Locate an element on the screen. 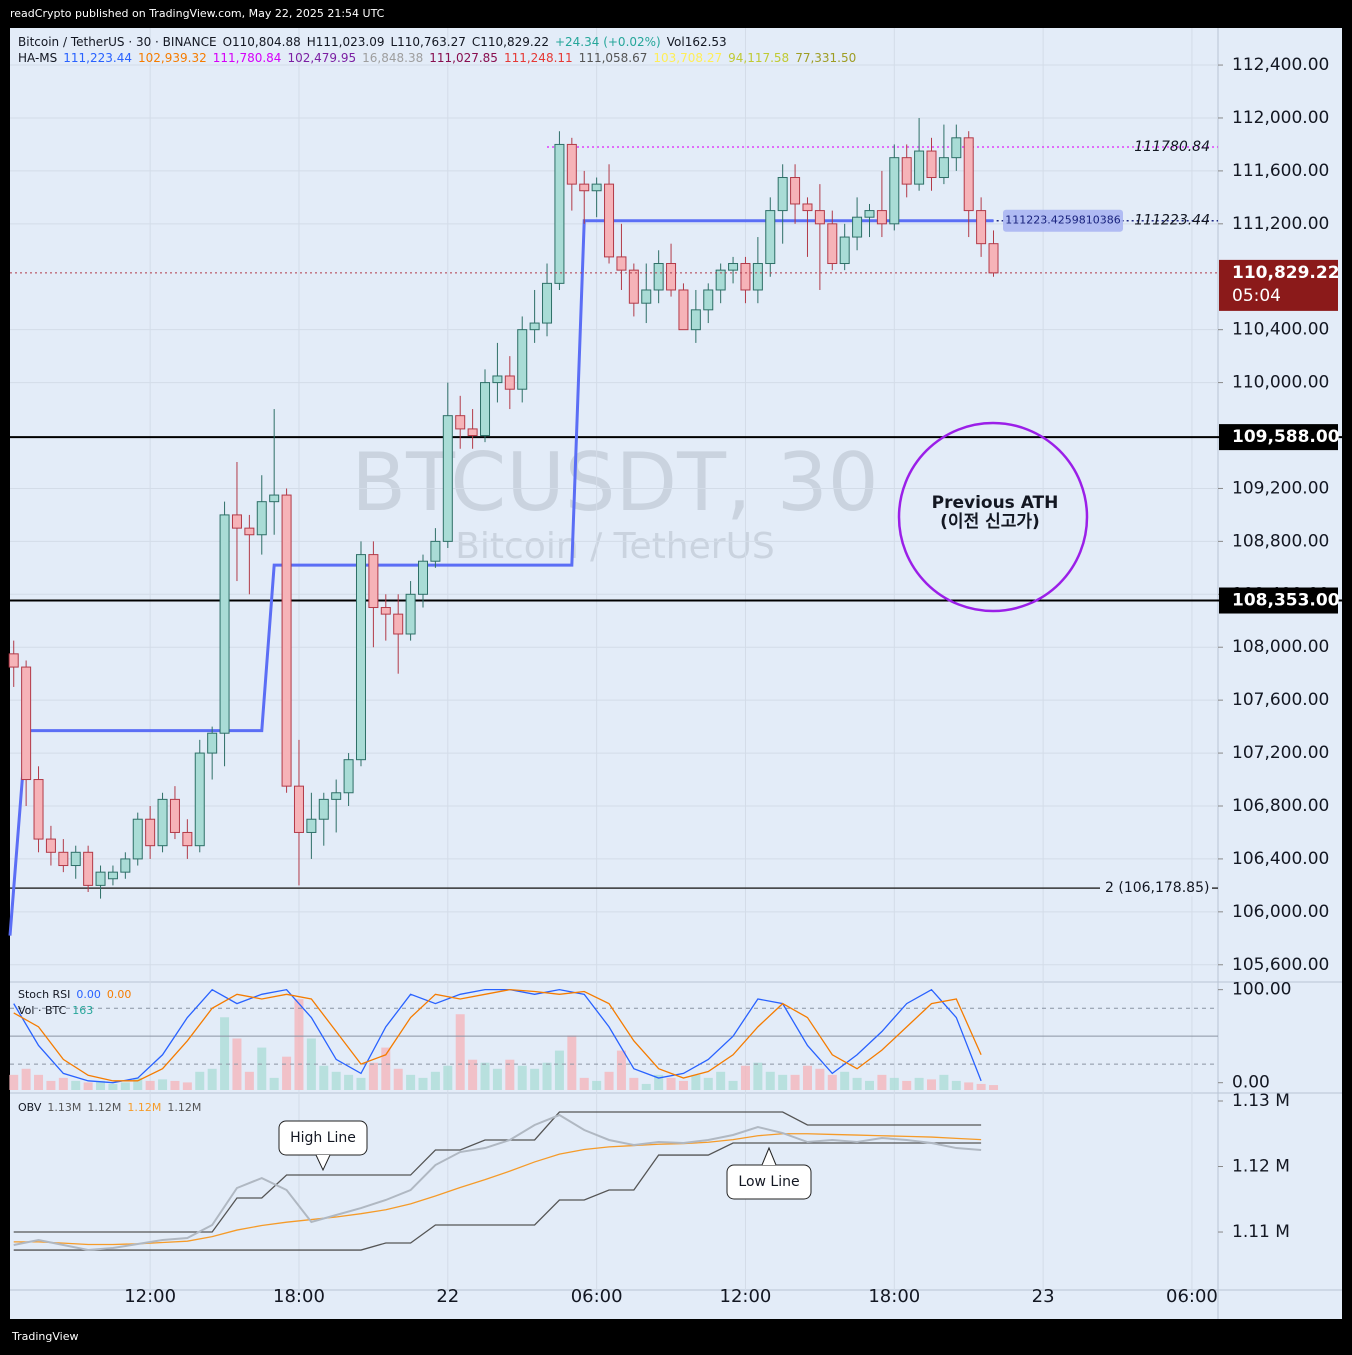  annotation-circle is located at coordinates (993, 517).